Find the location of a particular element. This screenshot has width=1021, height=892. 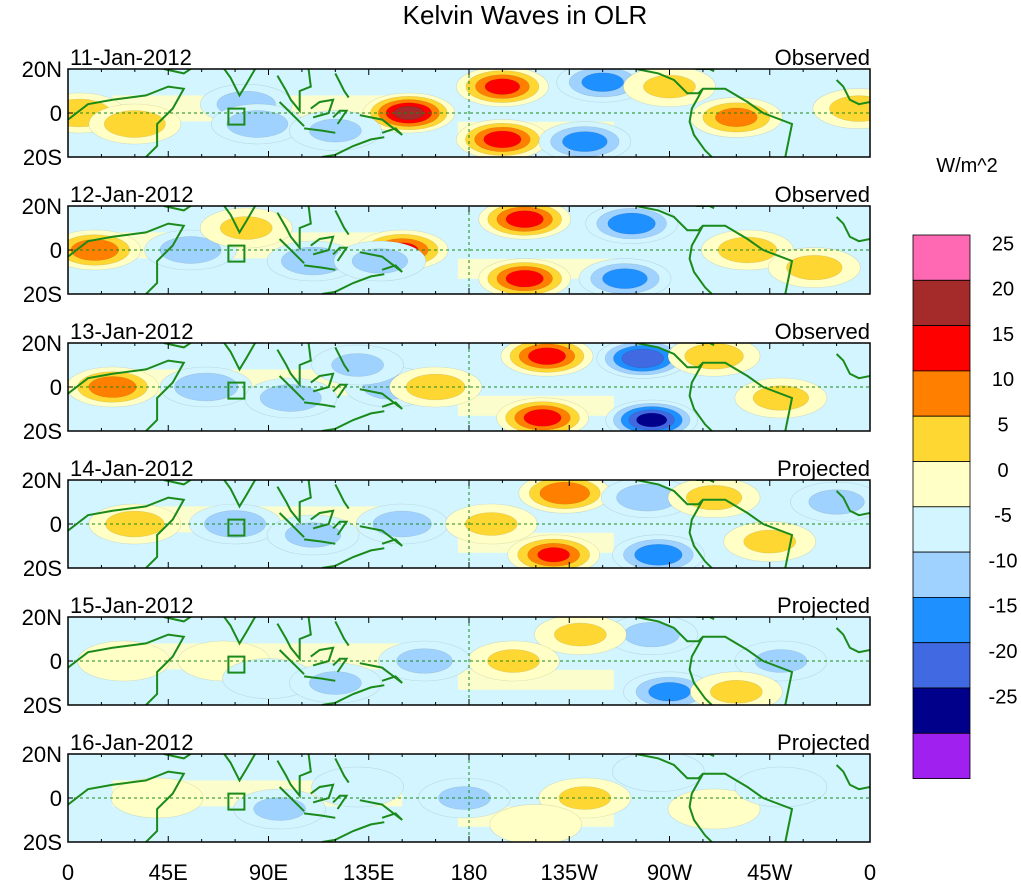

panel-4: 20N 0 20S 14-Jan-2012 Projected is located at coordinates (446, 518).